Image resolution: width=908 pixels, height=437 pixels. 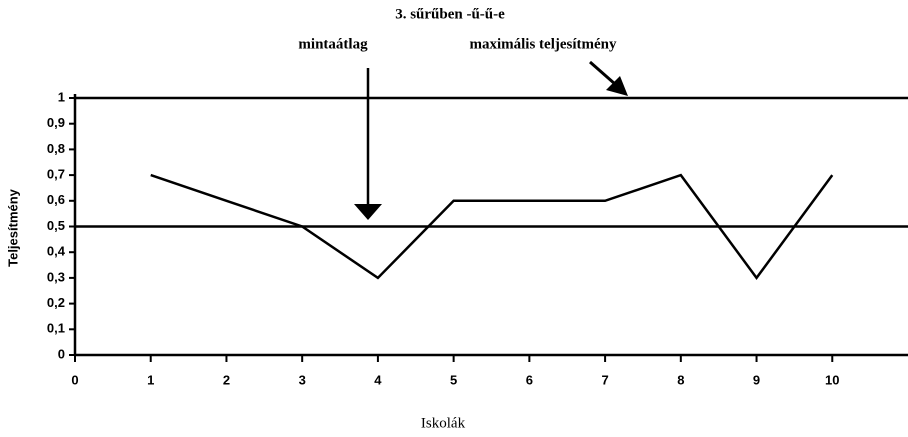 What do you see at coordinates (56, 302) in the screenshot?
I see `y-tick-label: 0,2` at bounding box center [56, 302].